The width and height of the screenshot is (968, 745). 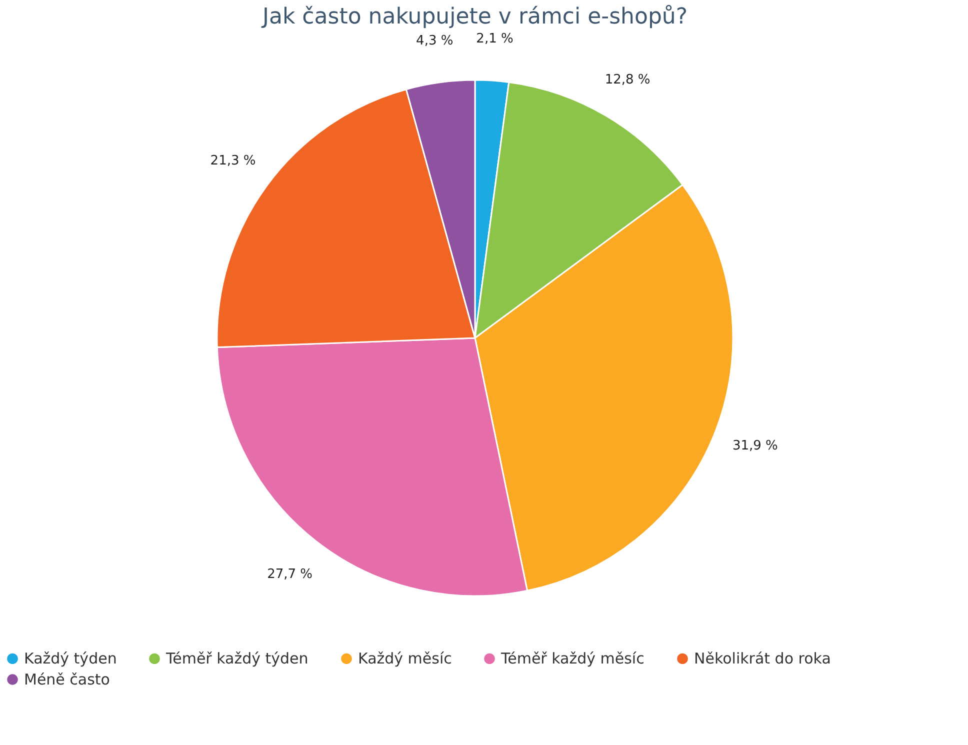 What do you see at coordinates (762, 659) in the screenshot?
I see `legend-label: Několikrát do roka` at bounding box center [762, 659].